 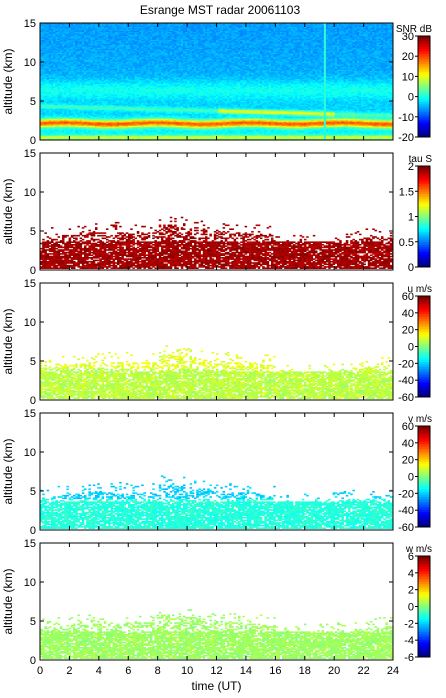 What do you see at coordinates (275, 671) in the screenshot?
I see `x-tick-label: 16` at bounding box center [275, 671].